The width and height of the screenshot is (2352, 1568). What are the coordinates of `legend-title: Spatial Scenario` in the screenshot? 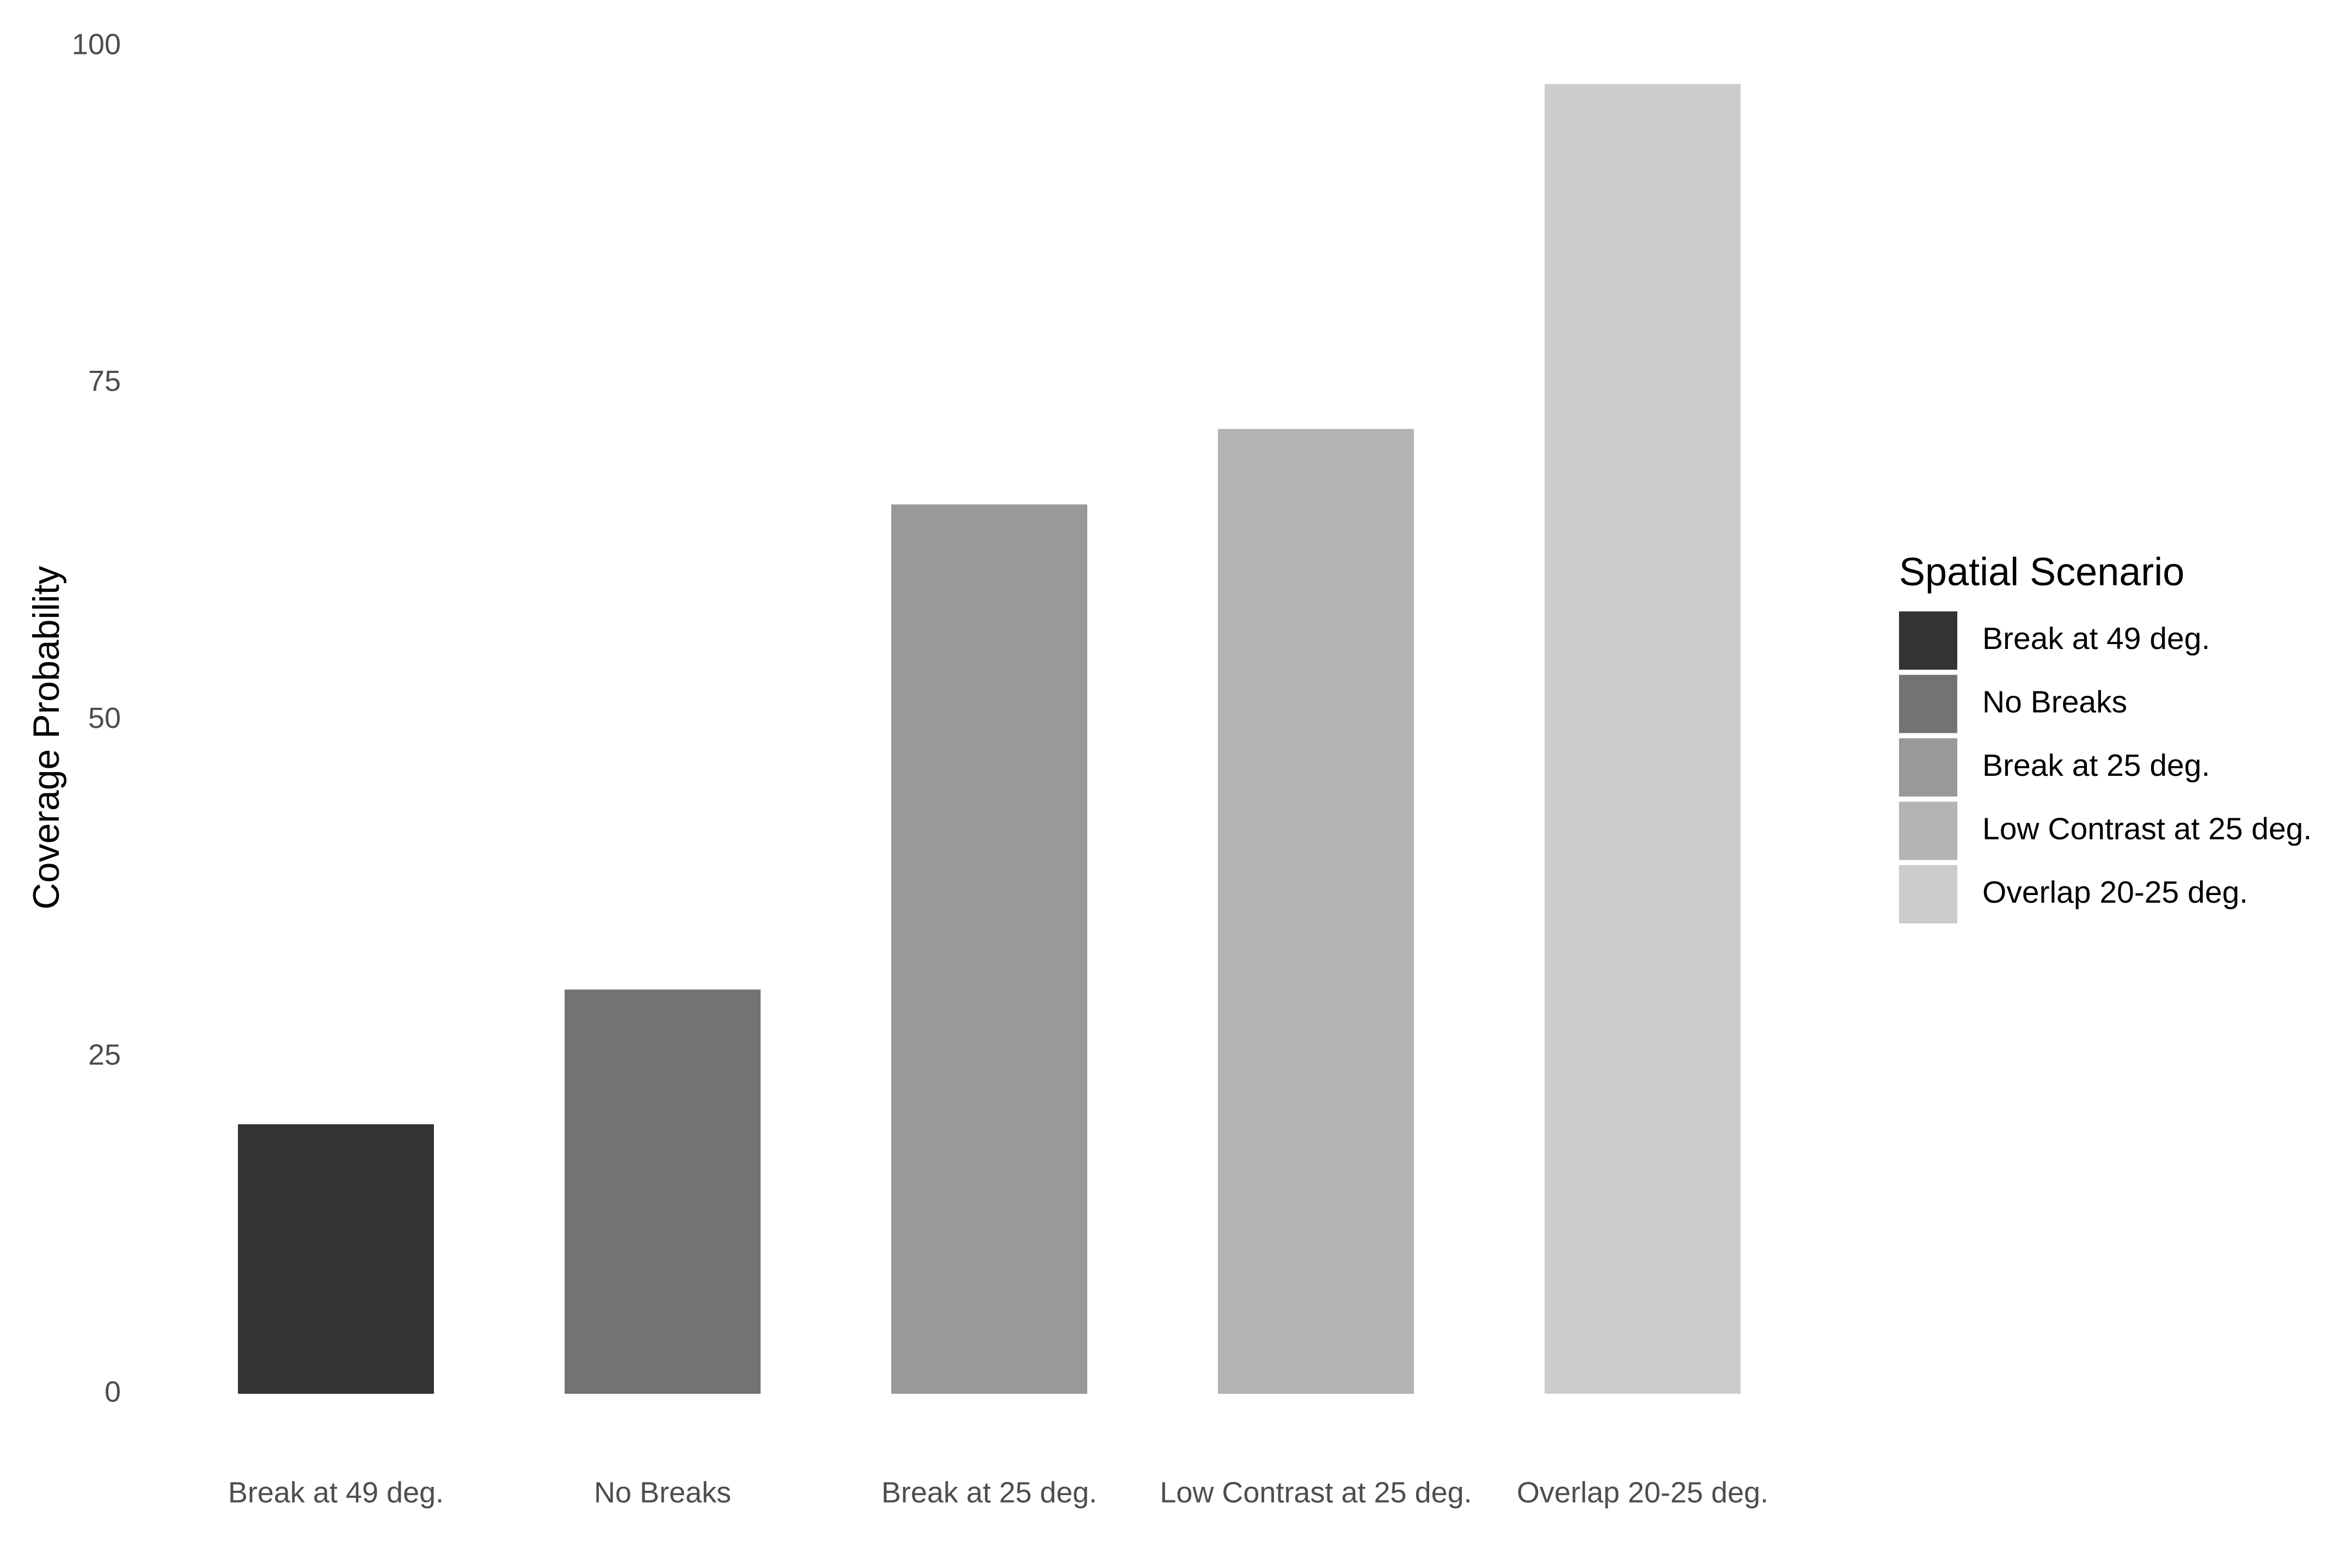 It's located at (2041, 572).